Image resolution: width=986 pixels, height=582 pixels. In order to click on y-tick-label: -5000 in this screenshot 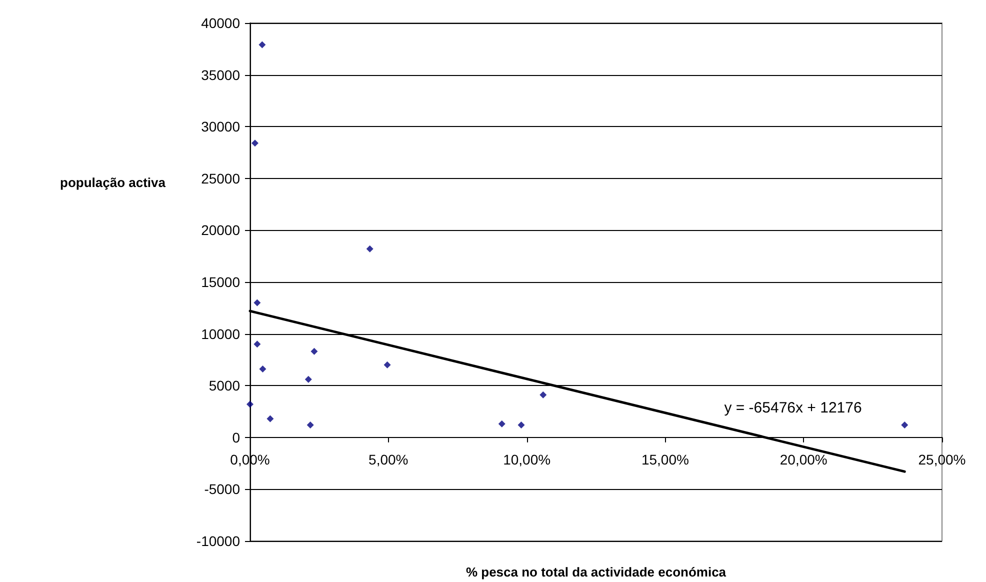, I will do `click(222, 489)`.